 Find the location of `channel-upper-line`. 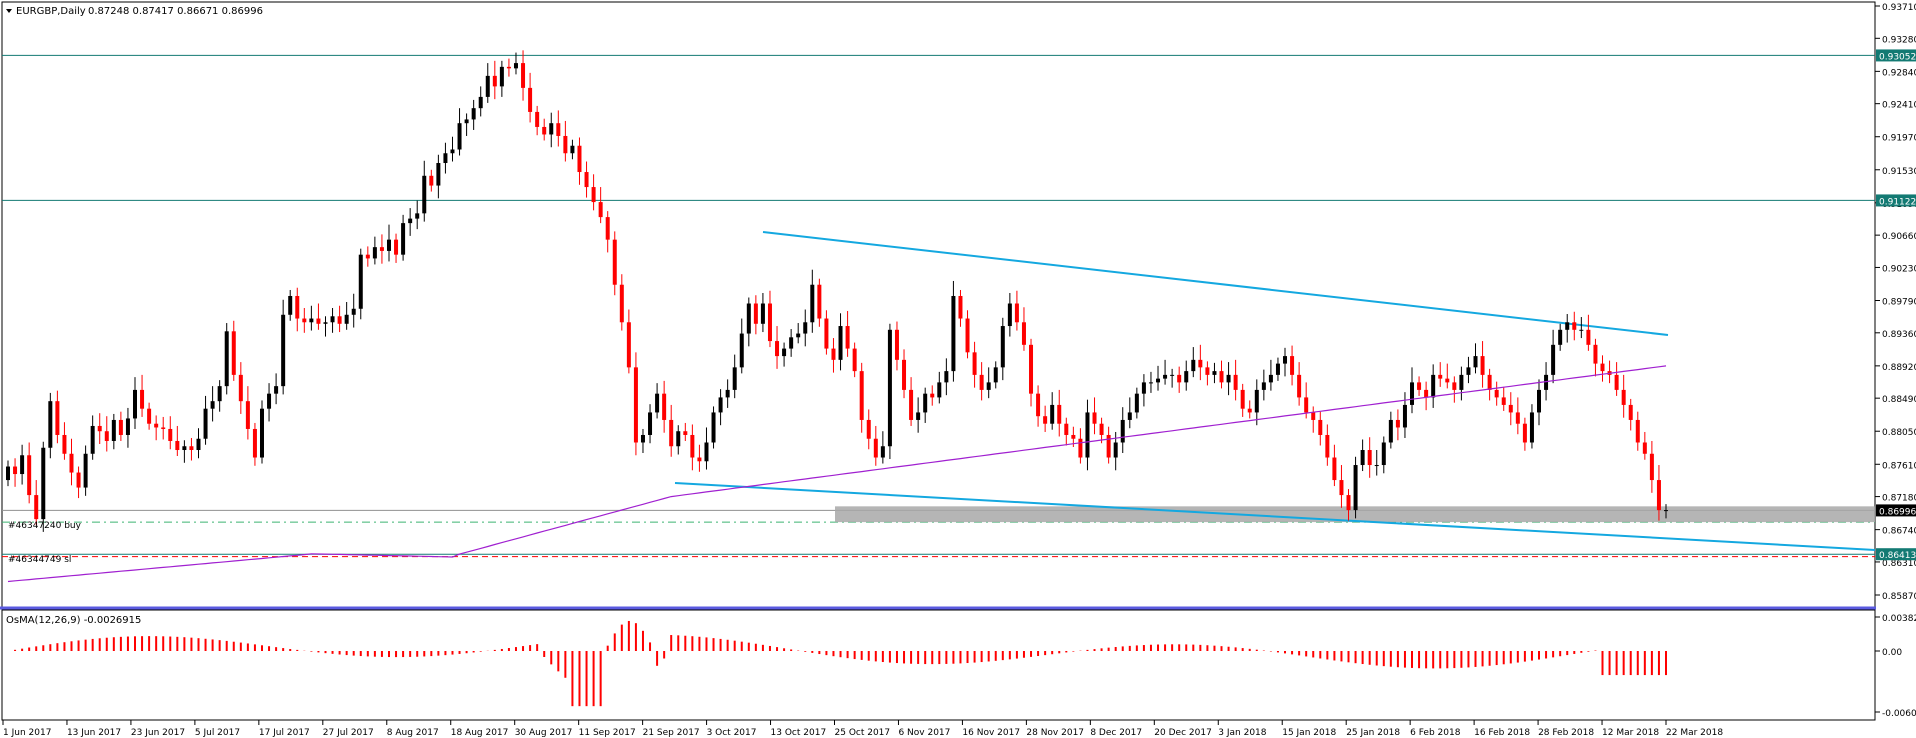

channel-upper-line is located at coordinates (1215, 283).